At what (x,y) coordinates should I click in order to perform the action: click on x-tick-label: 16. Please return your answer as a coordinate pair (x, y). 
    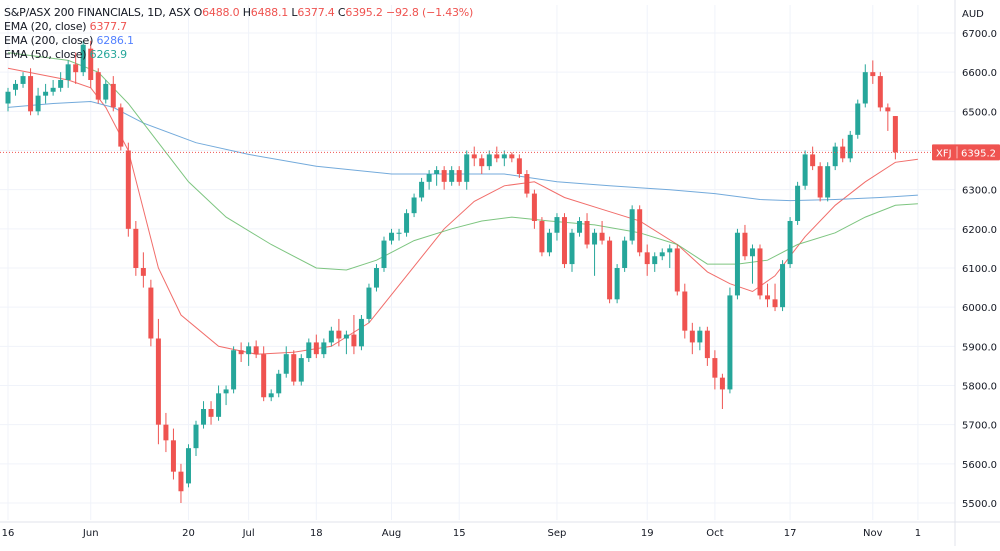
    Looking at the image, I should click on (8, 533).